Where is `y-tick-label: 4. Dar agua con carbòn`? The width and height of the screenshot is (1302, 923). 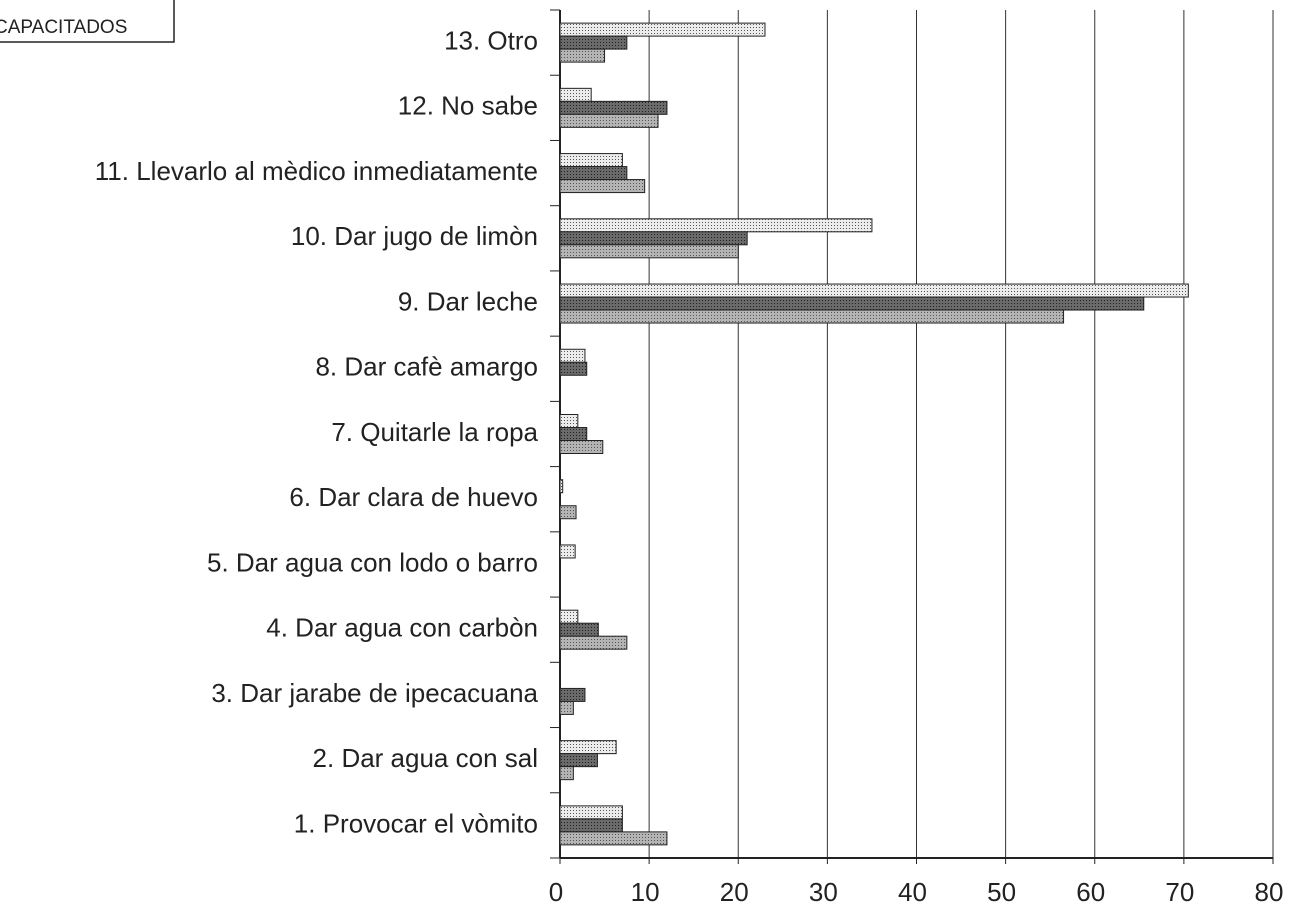 y-tick-label: 4. Dar agua con carbòn is located at coordinates (402, 628).